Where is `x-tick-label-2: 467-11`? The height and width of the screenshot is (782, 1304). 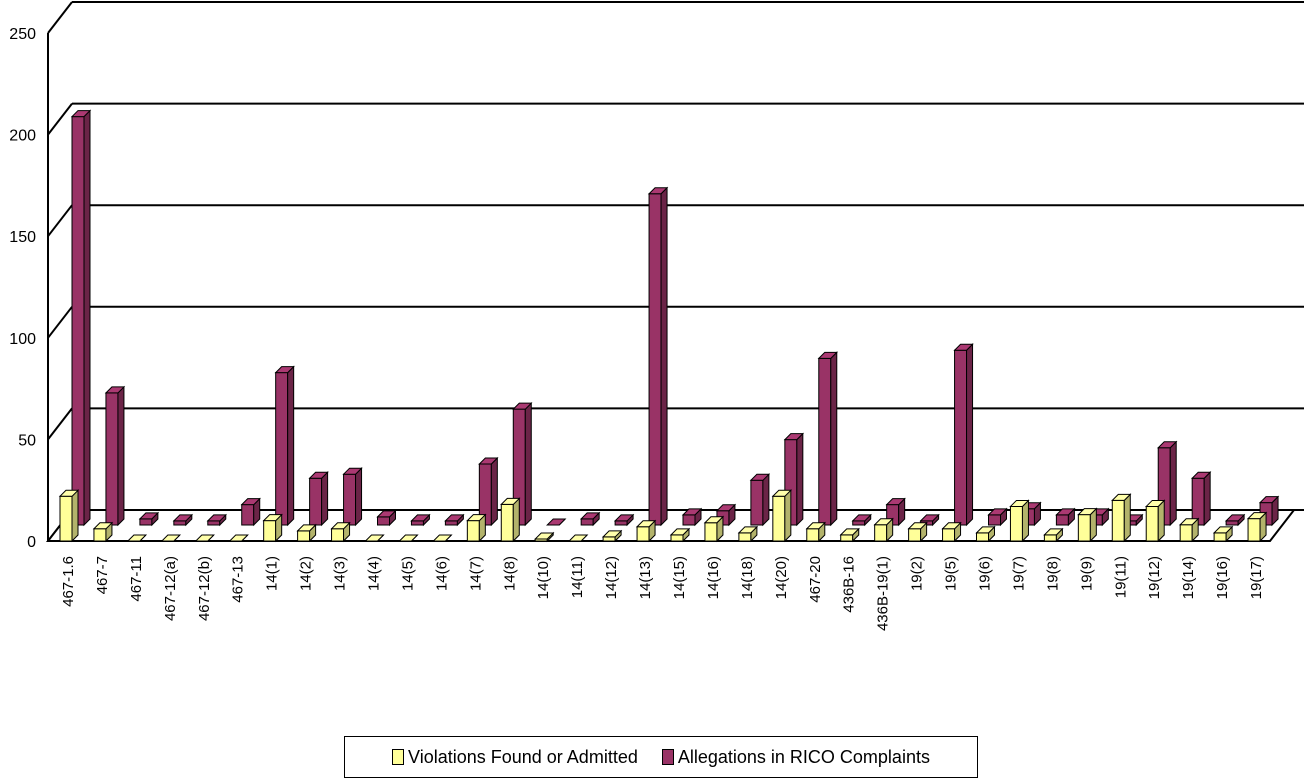
x-tick-label-2: 467-11 is located at coordinates (136, 579).